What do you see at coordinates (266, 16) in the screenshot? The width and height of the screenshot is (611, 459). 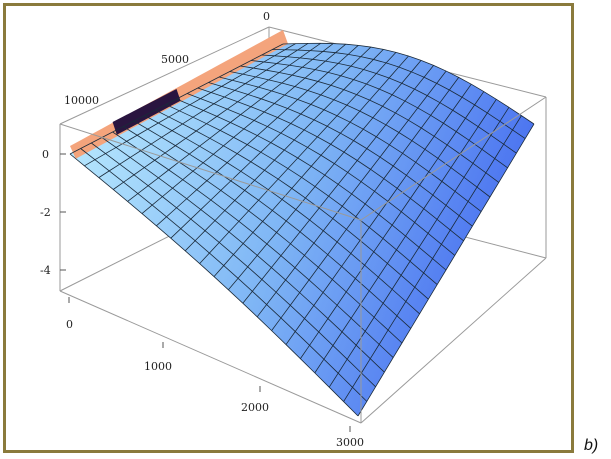 I see `y-tick-label: 0` at bounding box center [266, 16].